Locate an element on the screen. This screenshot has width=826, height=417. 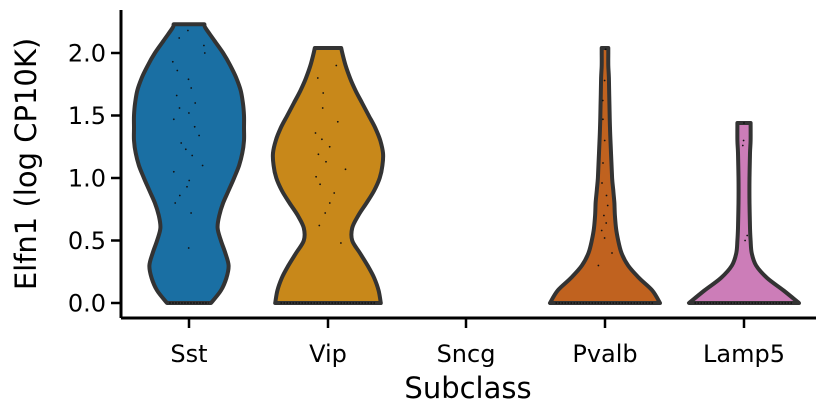
violin-lamp5 is located at coordinates (744, 213).